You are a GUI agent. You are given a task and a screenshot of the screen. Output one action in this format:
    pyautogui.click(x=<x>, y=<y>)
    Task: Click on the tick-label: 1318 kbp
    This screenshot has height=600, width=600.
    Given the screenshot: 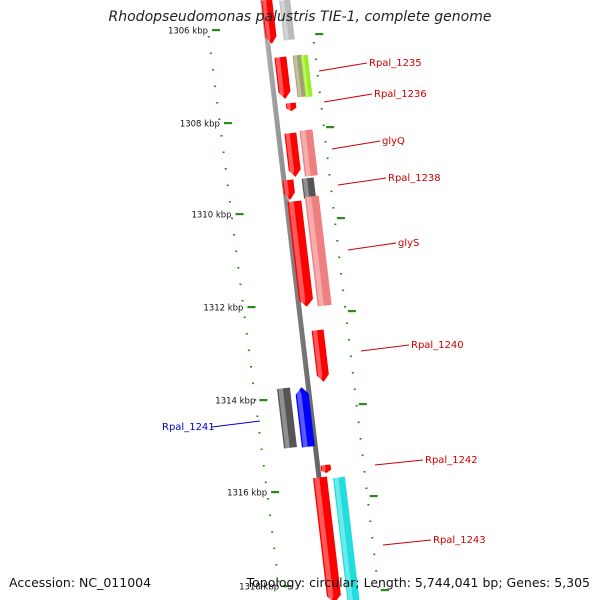 What is the action you would take?
    pyautogui.click(x=259, y=588)
    